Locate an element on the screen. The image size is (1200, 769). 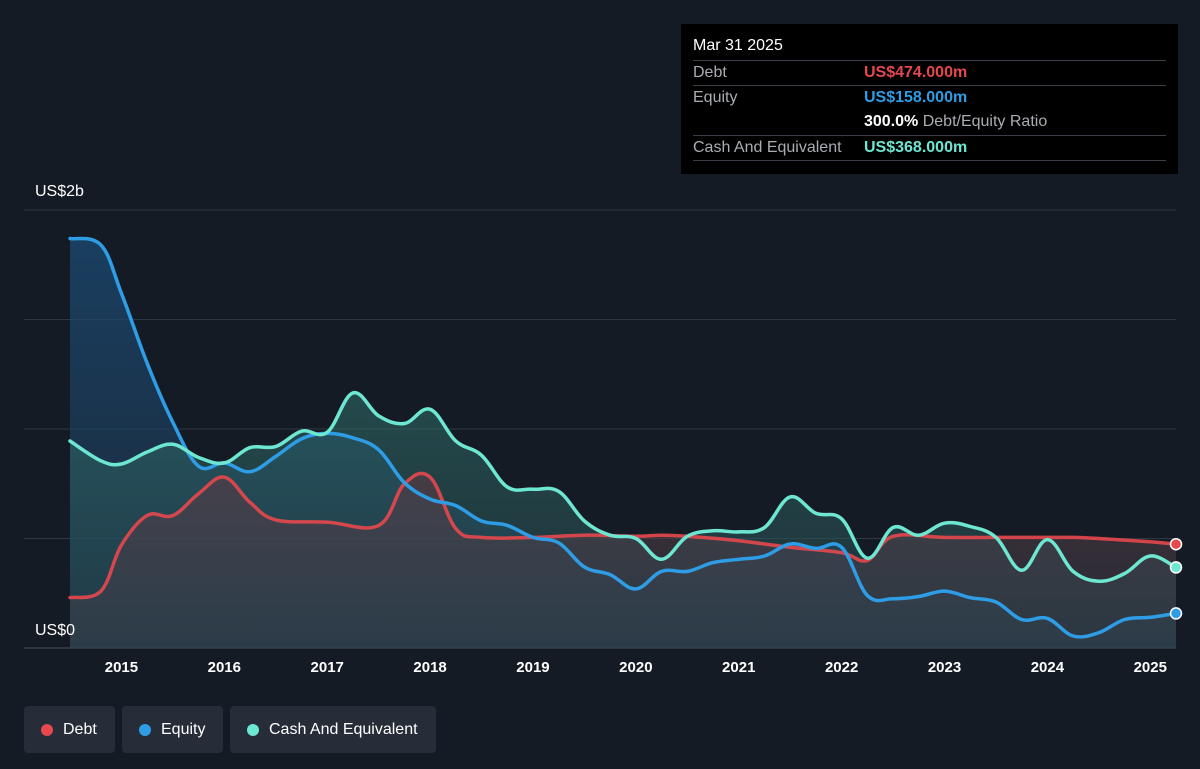
tooltip-date: Mar 31 2025 is located at coordinates (738, 45).